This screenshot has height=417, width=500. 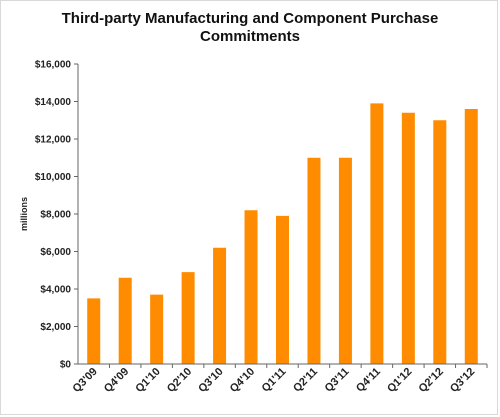 I want to click on x-tick-label: Q3'11, so click(x=337, y=380).